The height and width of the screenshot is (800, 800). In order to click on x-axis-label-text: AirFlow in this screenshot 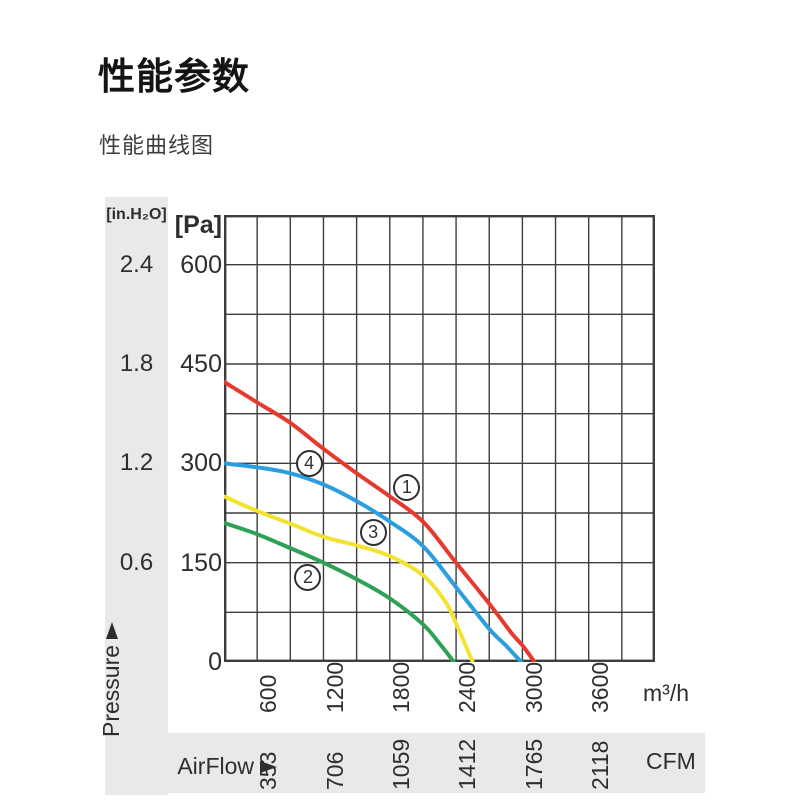, I will do `click(215, 766)`.